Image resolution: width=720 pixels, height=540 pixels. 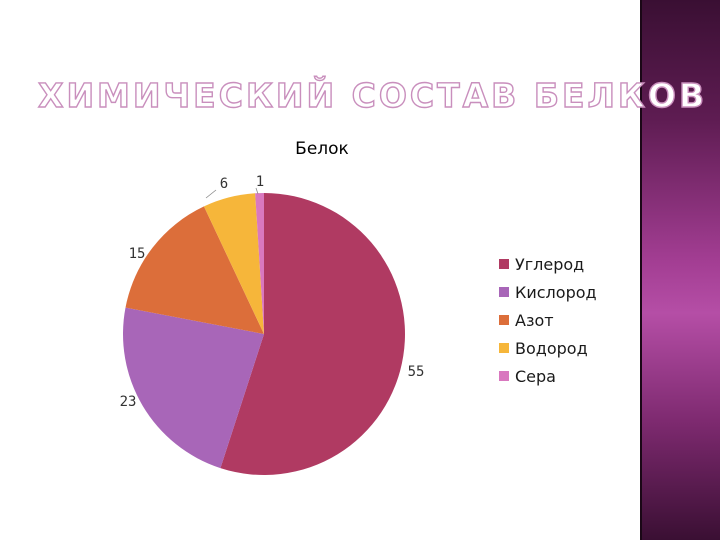 I want to click on legend-item: Водород, so click(x=543, y=348).